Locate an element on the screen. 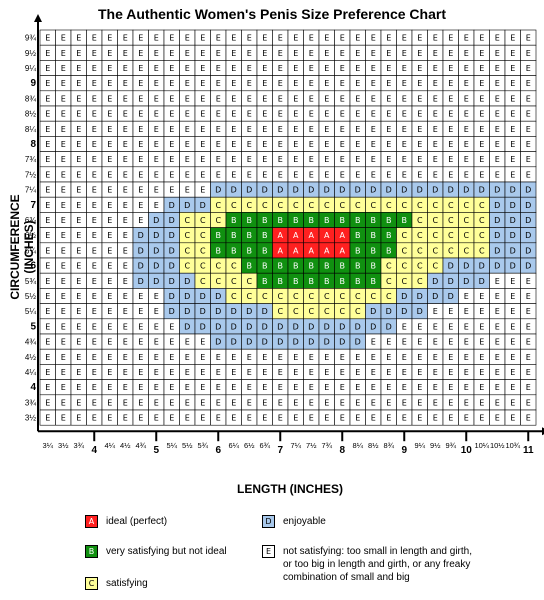  y-axis-arrow is located at coordinates (38, 18).